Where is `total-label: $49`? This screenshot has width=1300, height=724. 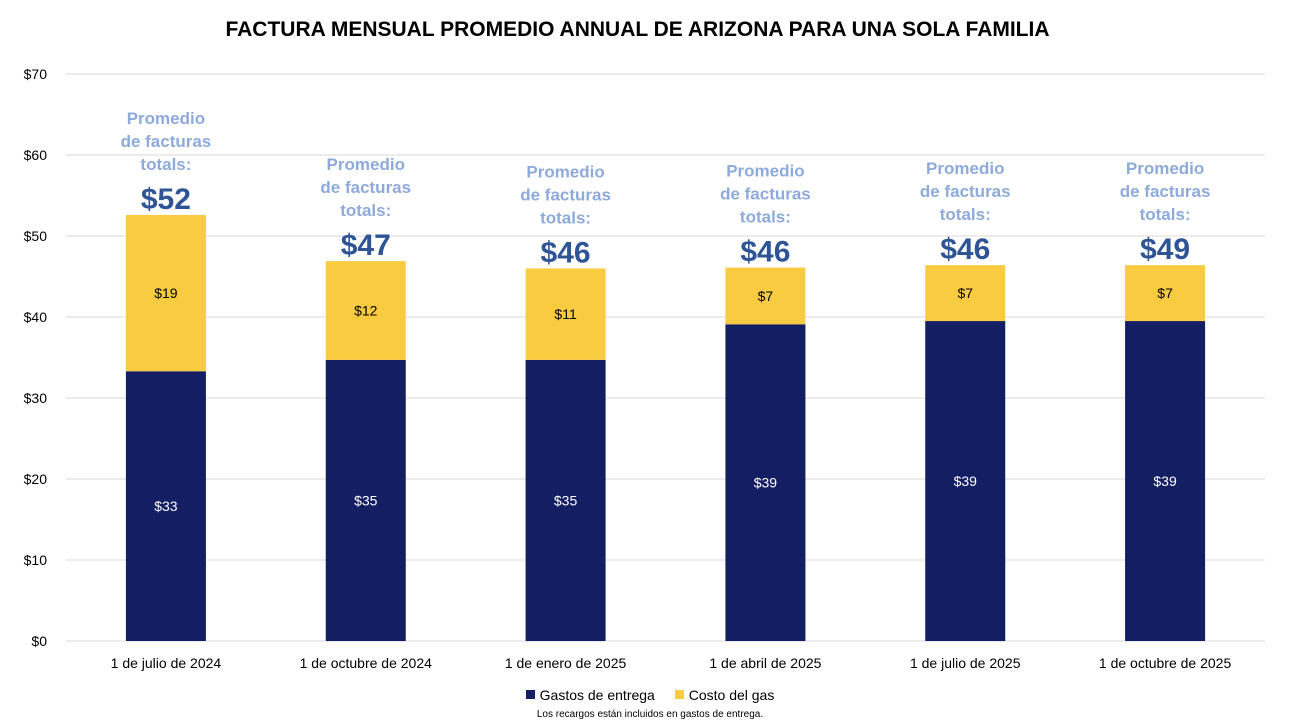
total-label: $49 is located at coordinates (1165, 249).